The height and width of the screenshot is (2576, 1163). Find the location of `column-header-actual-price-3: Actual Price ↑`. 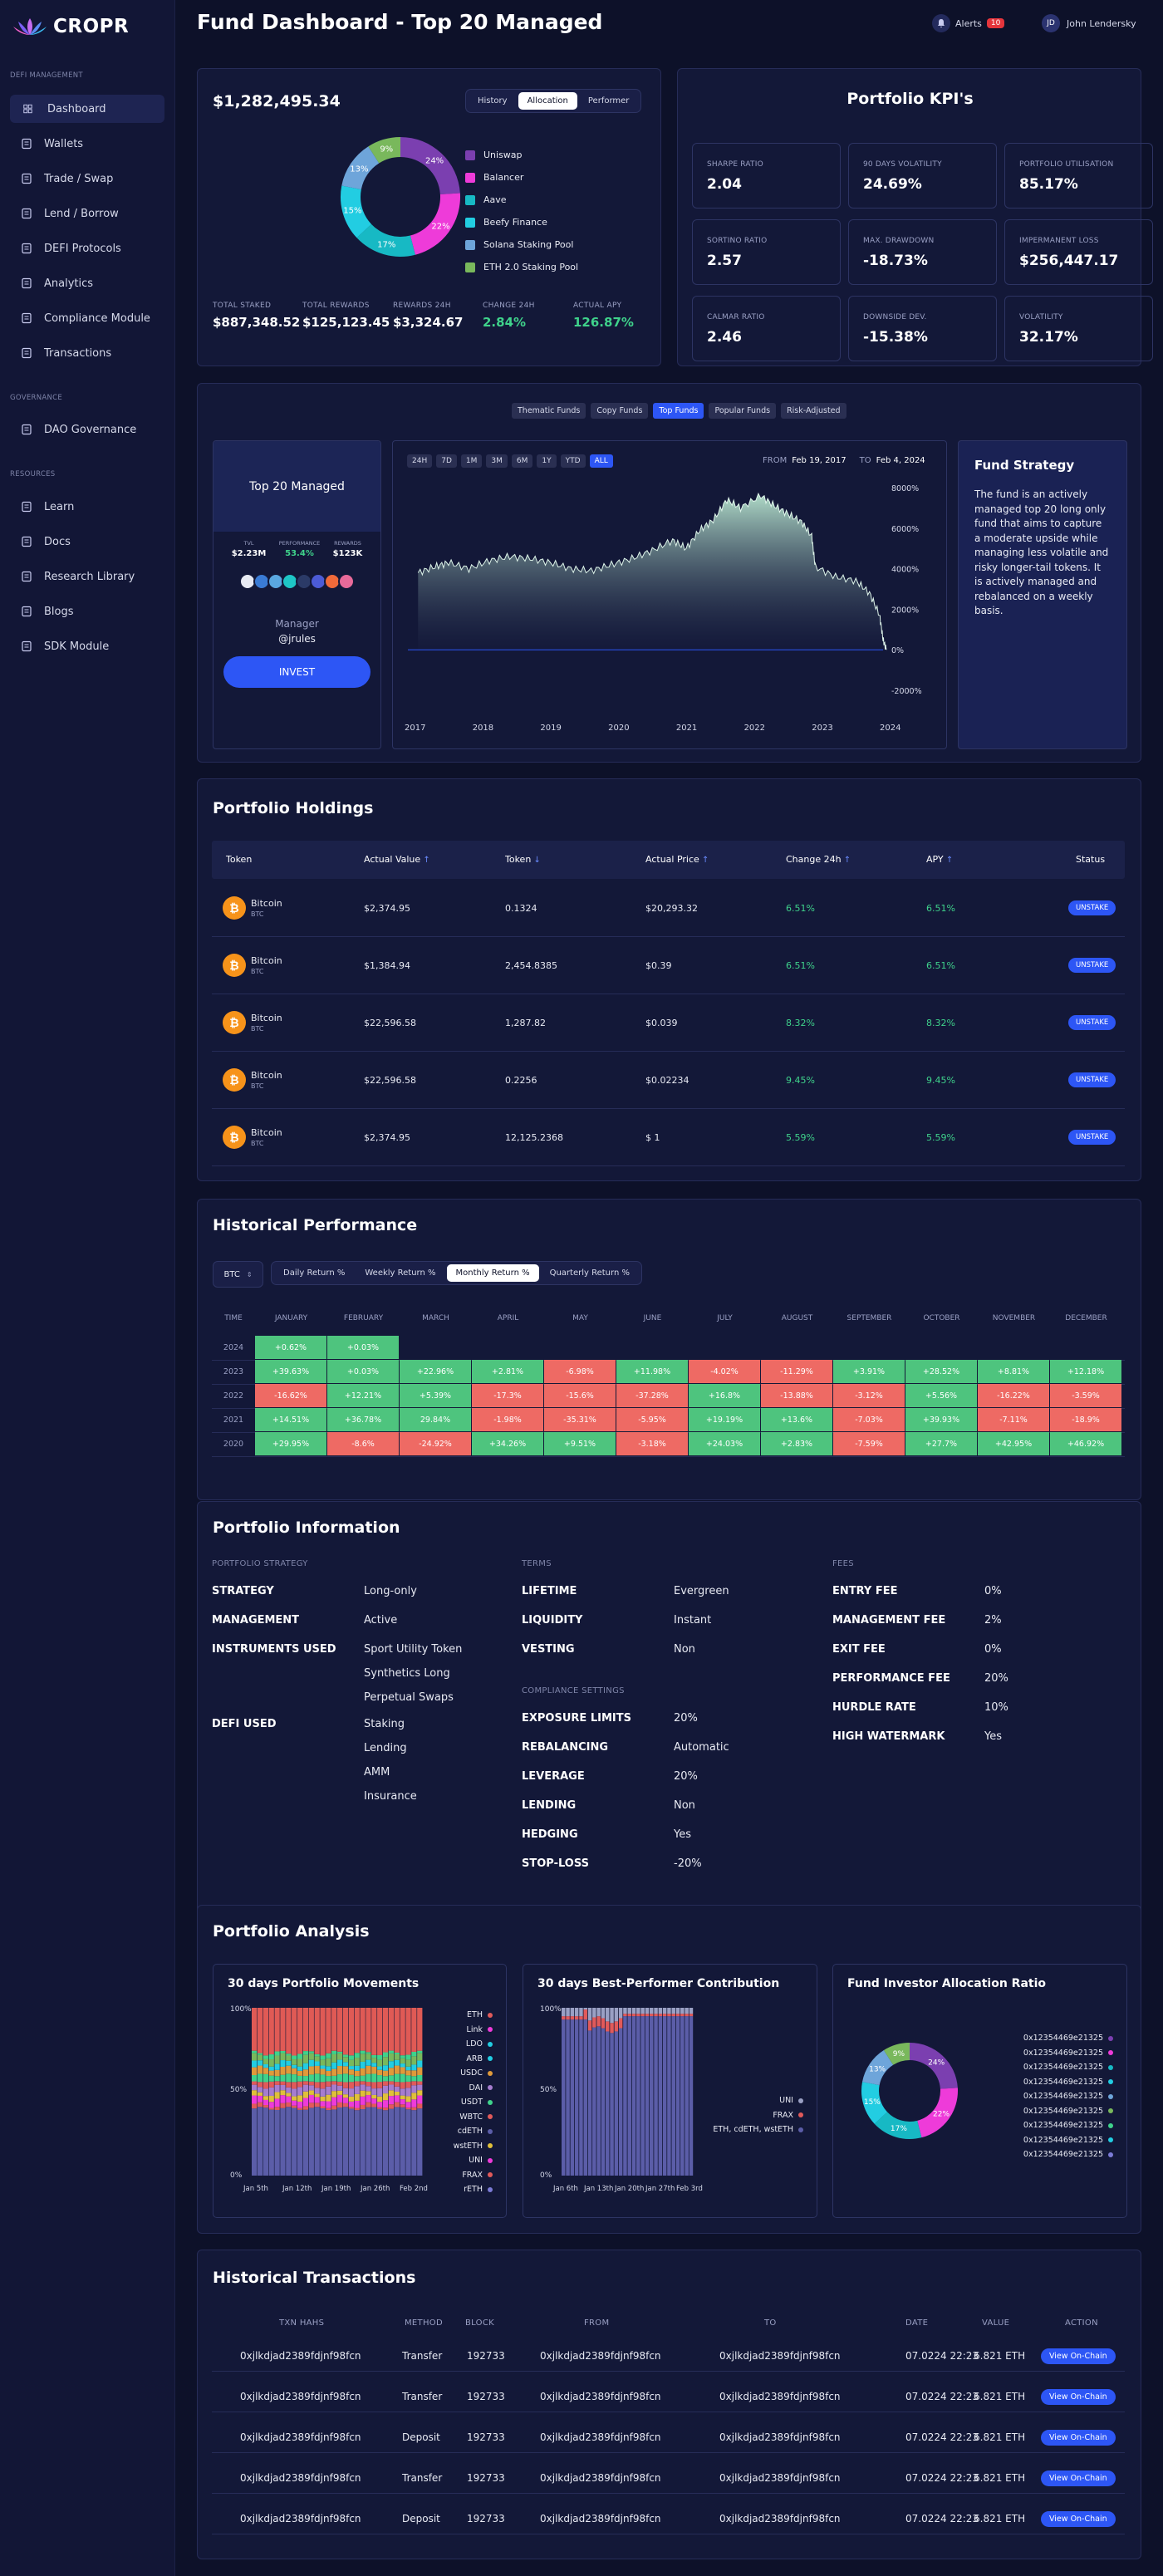

column-header-actual-price-3: Actual Price ↑ is located at coordinates (677, 859).